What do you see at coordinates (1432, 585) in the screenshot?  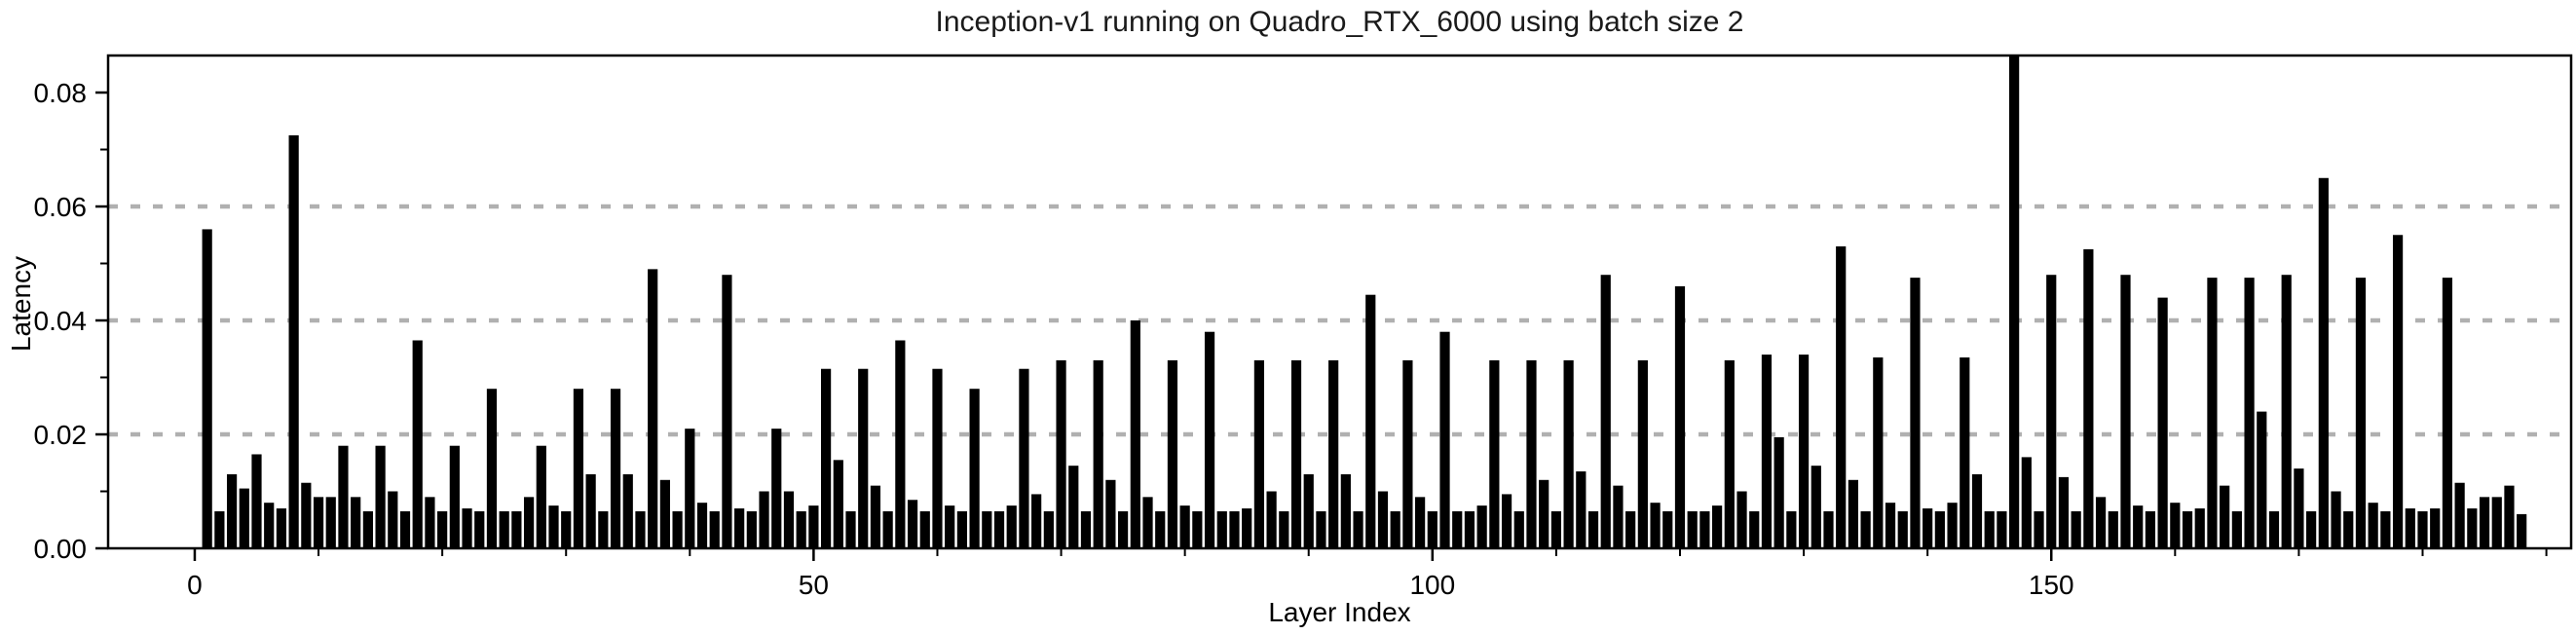 I see `x-tick-label: 100` at bounding box center [1432, 585].